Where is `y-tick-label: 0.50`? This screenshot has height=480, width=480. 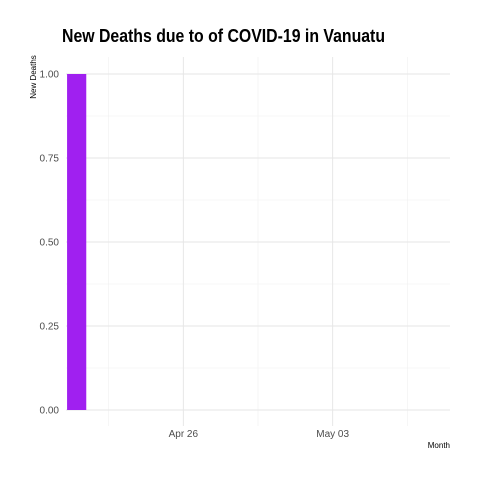
y-tick-label: 0.50 is located at coordinates (50, 243).